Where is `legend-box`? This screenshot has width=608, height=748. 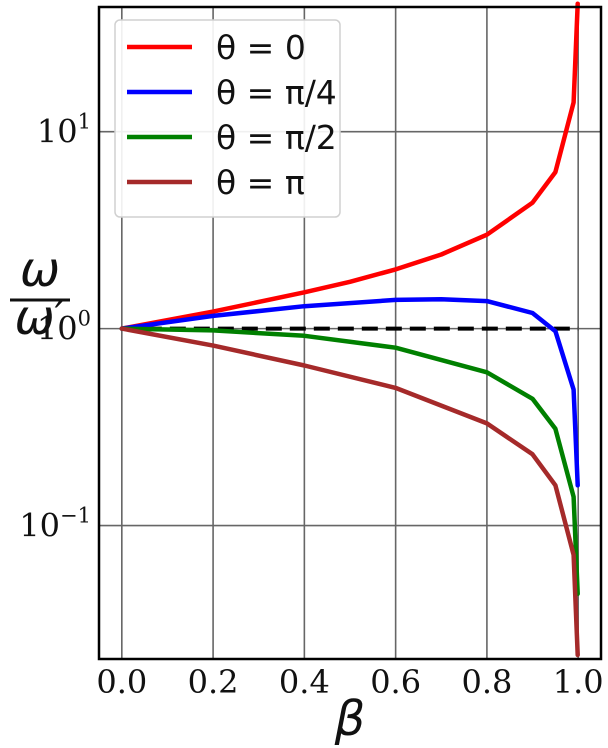
legend-box is located at coordinates (227, 118).